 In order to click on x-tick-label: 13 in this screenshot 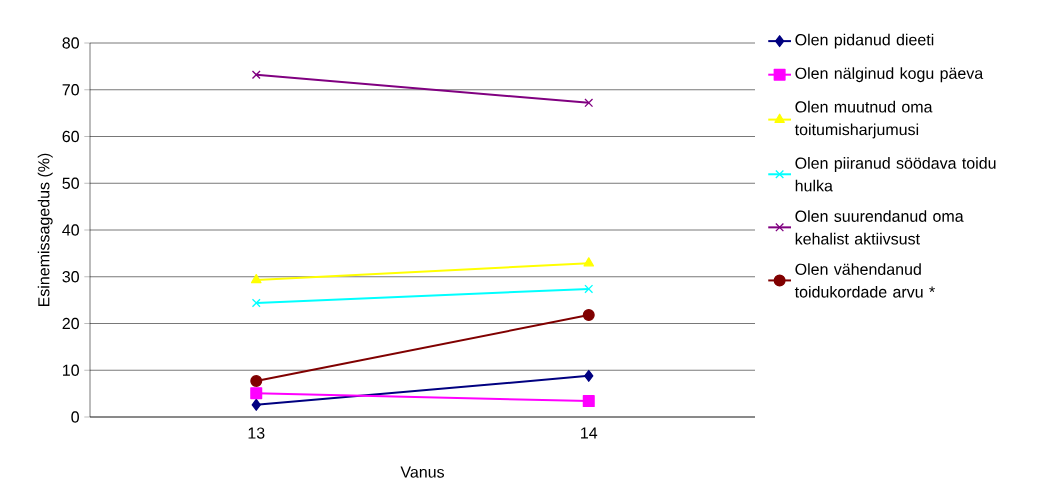, I will do `click(256, 433)`.